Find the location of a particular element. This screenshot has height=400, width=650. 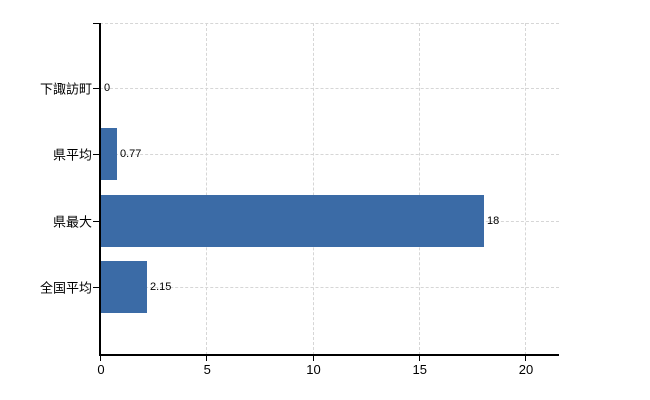

y-axis-line is located at coordinates (100, 189).